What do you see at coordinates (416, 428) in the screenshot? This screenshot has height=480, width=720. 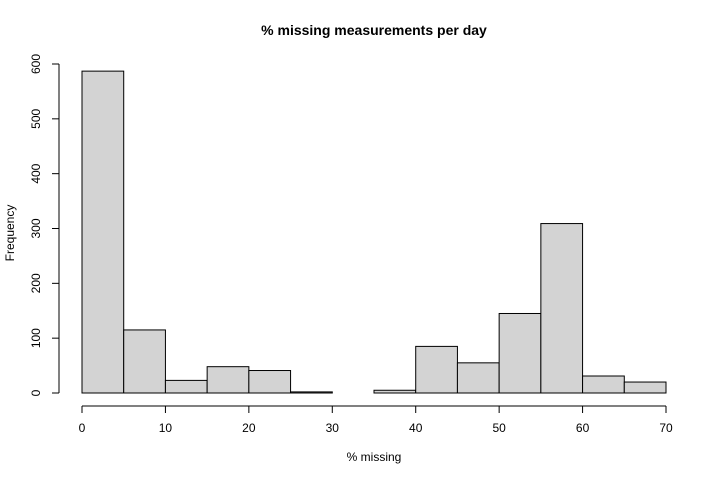 I see `x-tick-label: 40` at bounding box center [416, 428].